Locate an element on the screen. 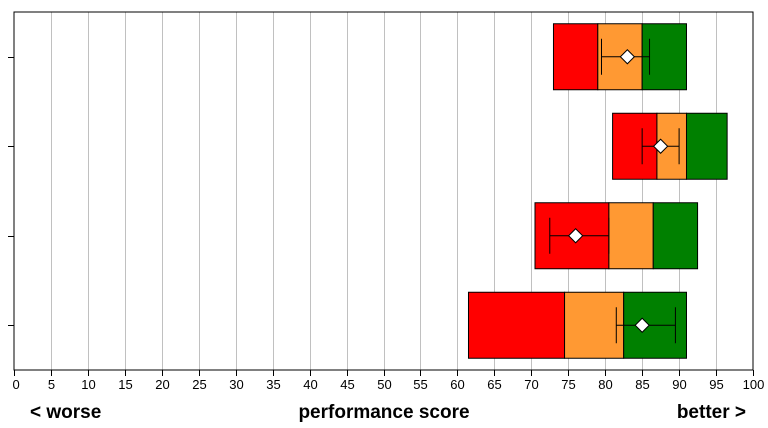  x-tick-label: 75 is located at coordinates (568, 384).